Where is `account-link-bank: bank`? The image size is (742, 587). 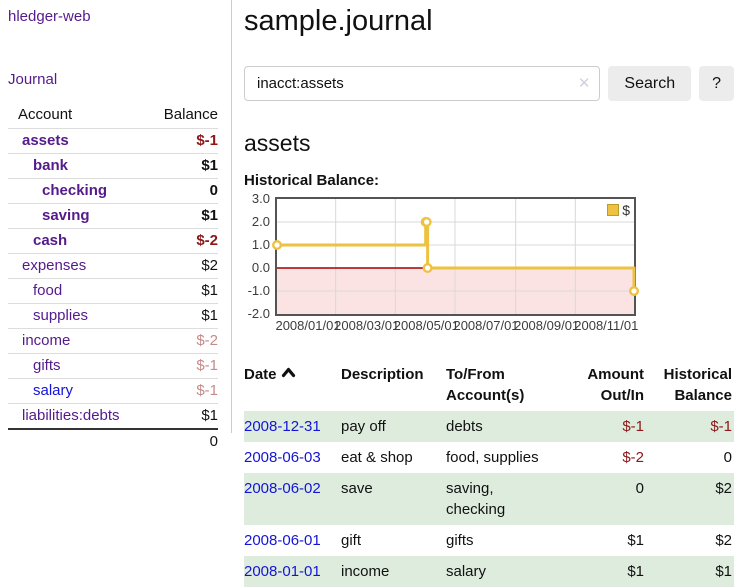 account-link-bank: bank is located at coordinates (51, 165).